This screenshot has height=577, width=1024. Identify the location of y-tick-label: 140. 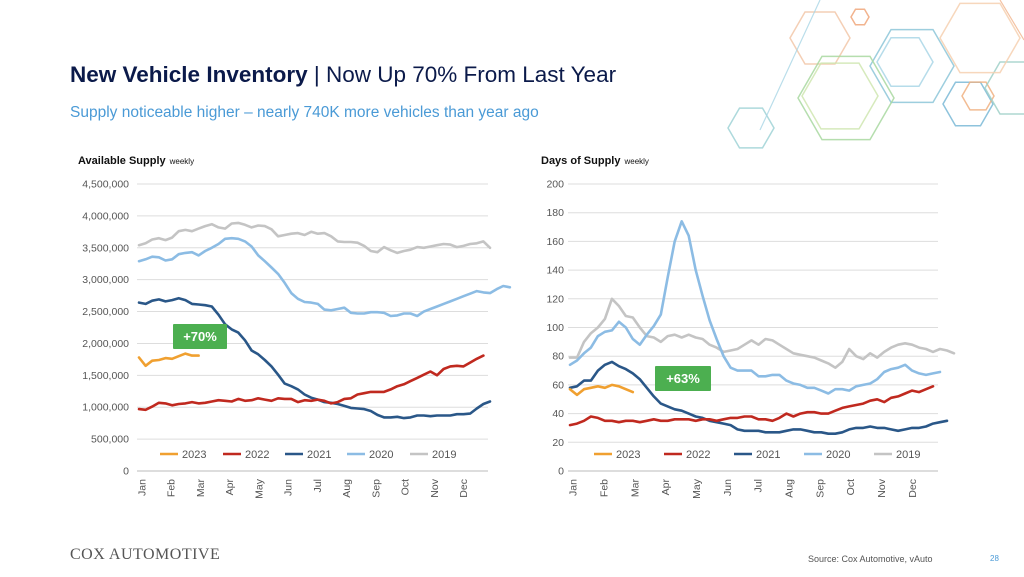
(555, 271).